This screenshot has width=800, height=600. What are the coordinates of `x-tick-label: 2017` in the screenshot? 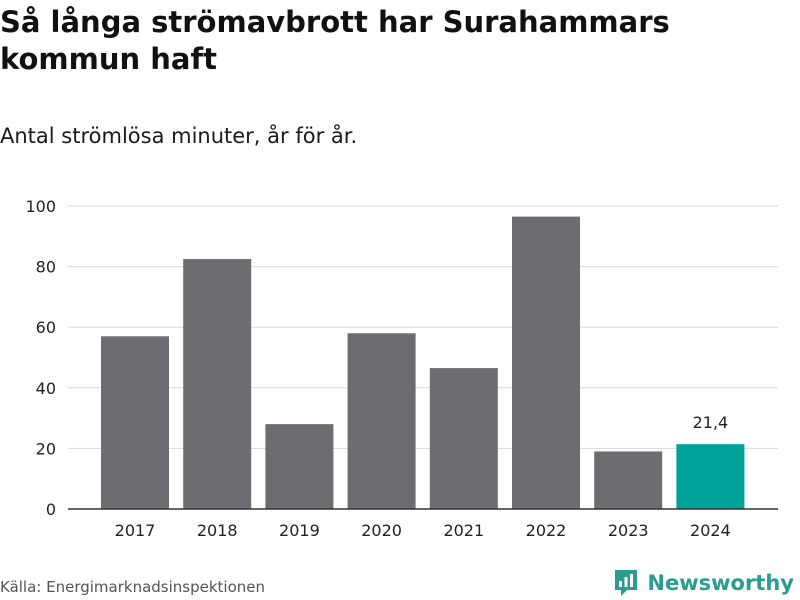 It's located at (135, 530).